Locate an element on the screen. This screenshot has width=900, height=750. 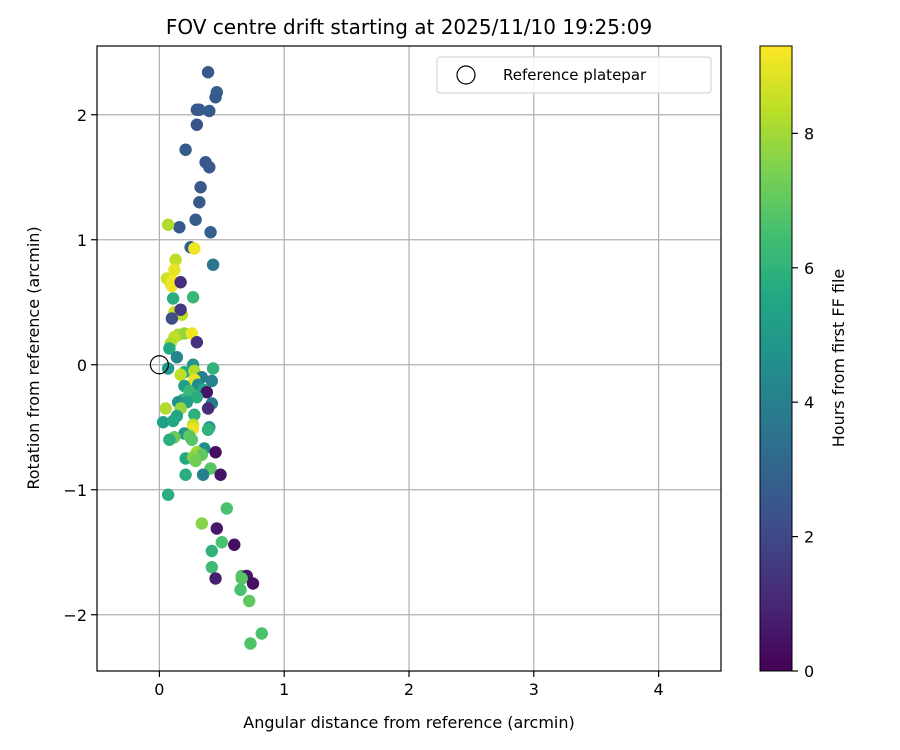
y-tick-label: −1 is located at coordinates (75, 490).